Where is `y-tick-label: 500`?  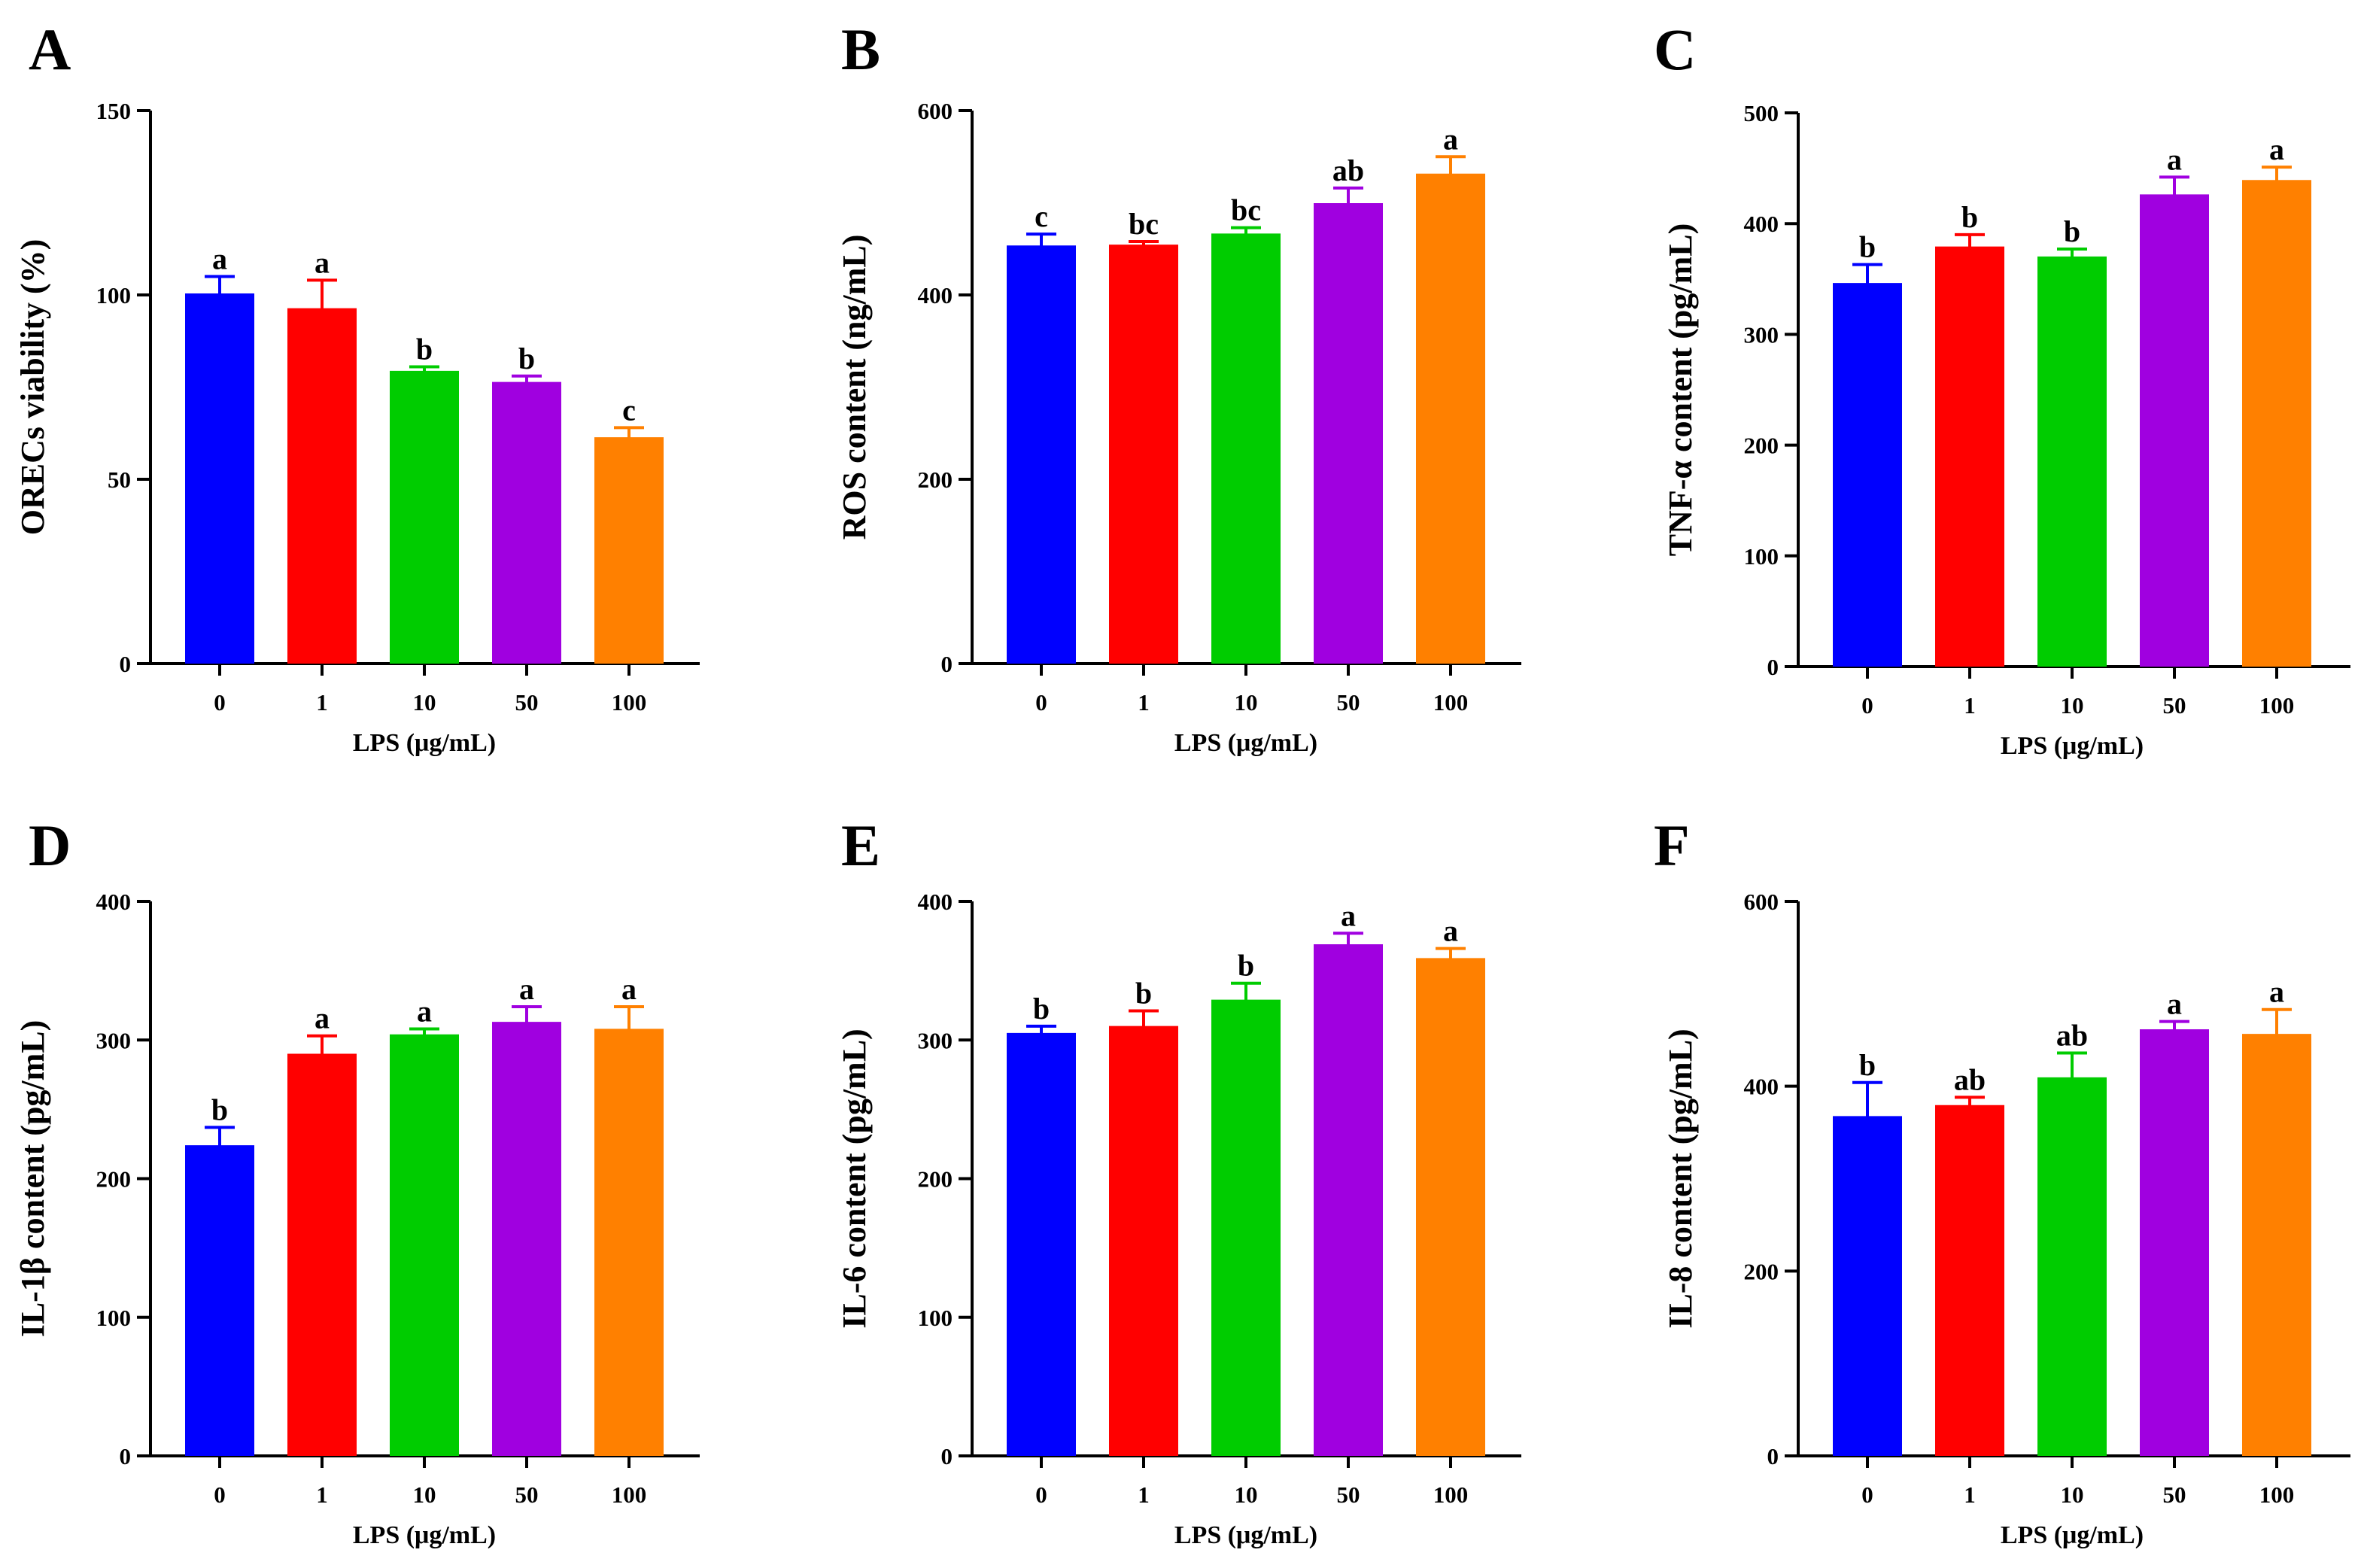 y-tick-label: 500 is located at coordinates (1761, 113).